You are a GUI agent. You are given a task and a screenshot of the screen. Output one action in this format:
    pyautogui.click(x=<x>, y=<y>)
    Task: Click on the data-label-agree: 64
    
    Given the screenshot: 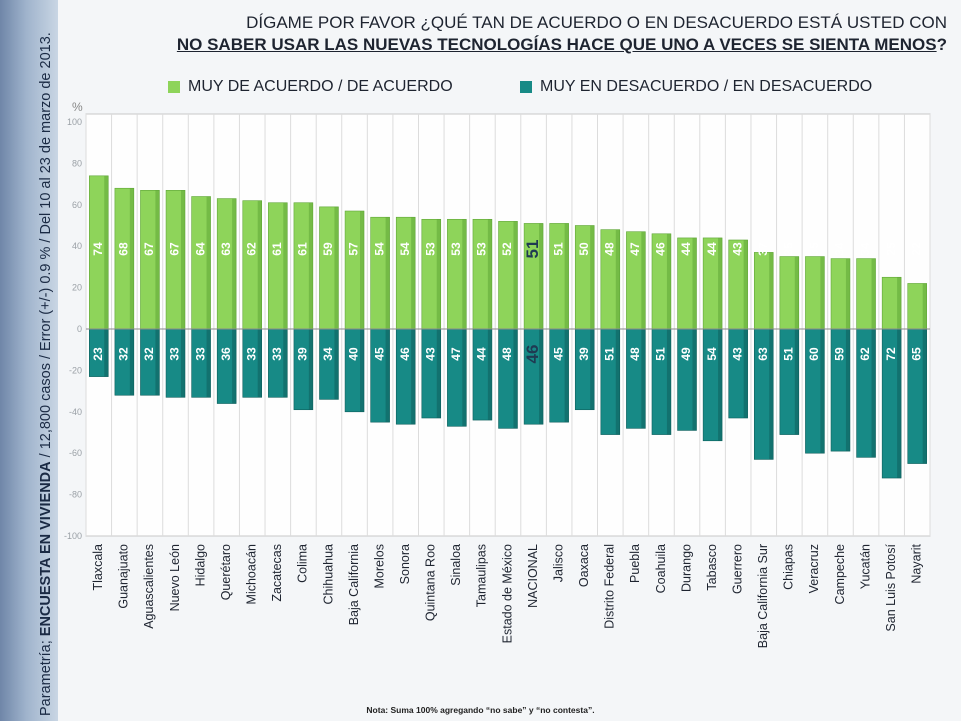 What is the action you would take?
    pyautogui.click(x=200, y=249)
    